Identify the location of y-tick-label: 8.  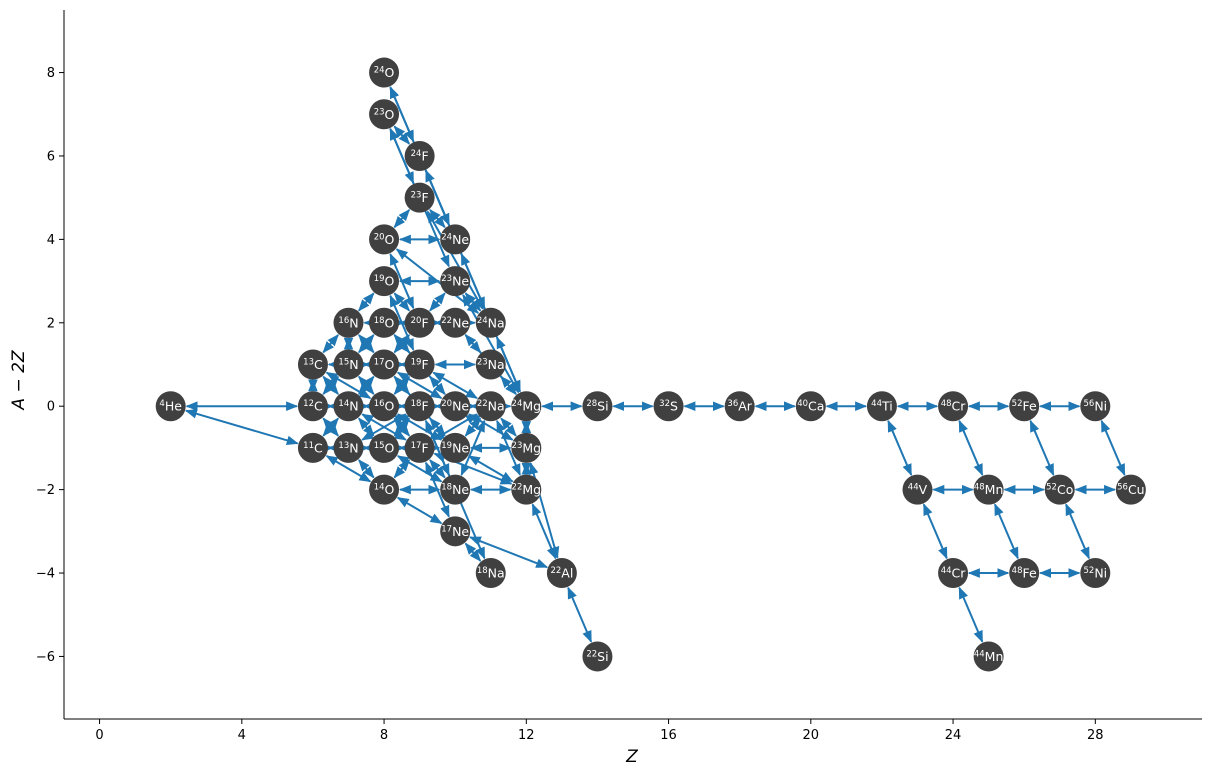
(51, 73).